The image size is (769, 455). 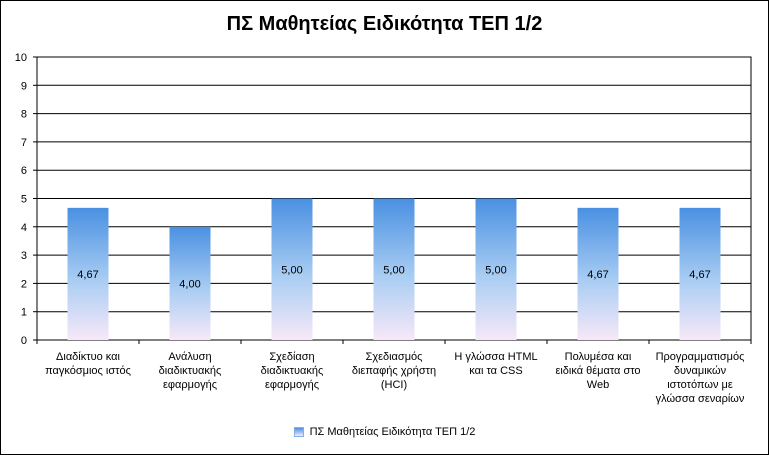 I want to click on x-tick-label: Σχεδίαση διαδικτυακής εφαρμογής, so click(x=292, y=371).